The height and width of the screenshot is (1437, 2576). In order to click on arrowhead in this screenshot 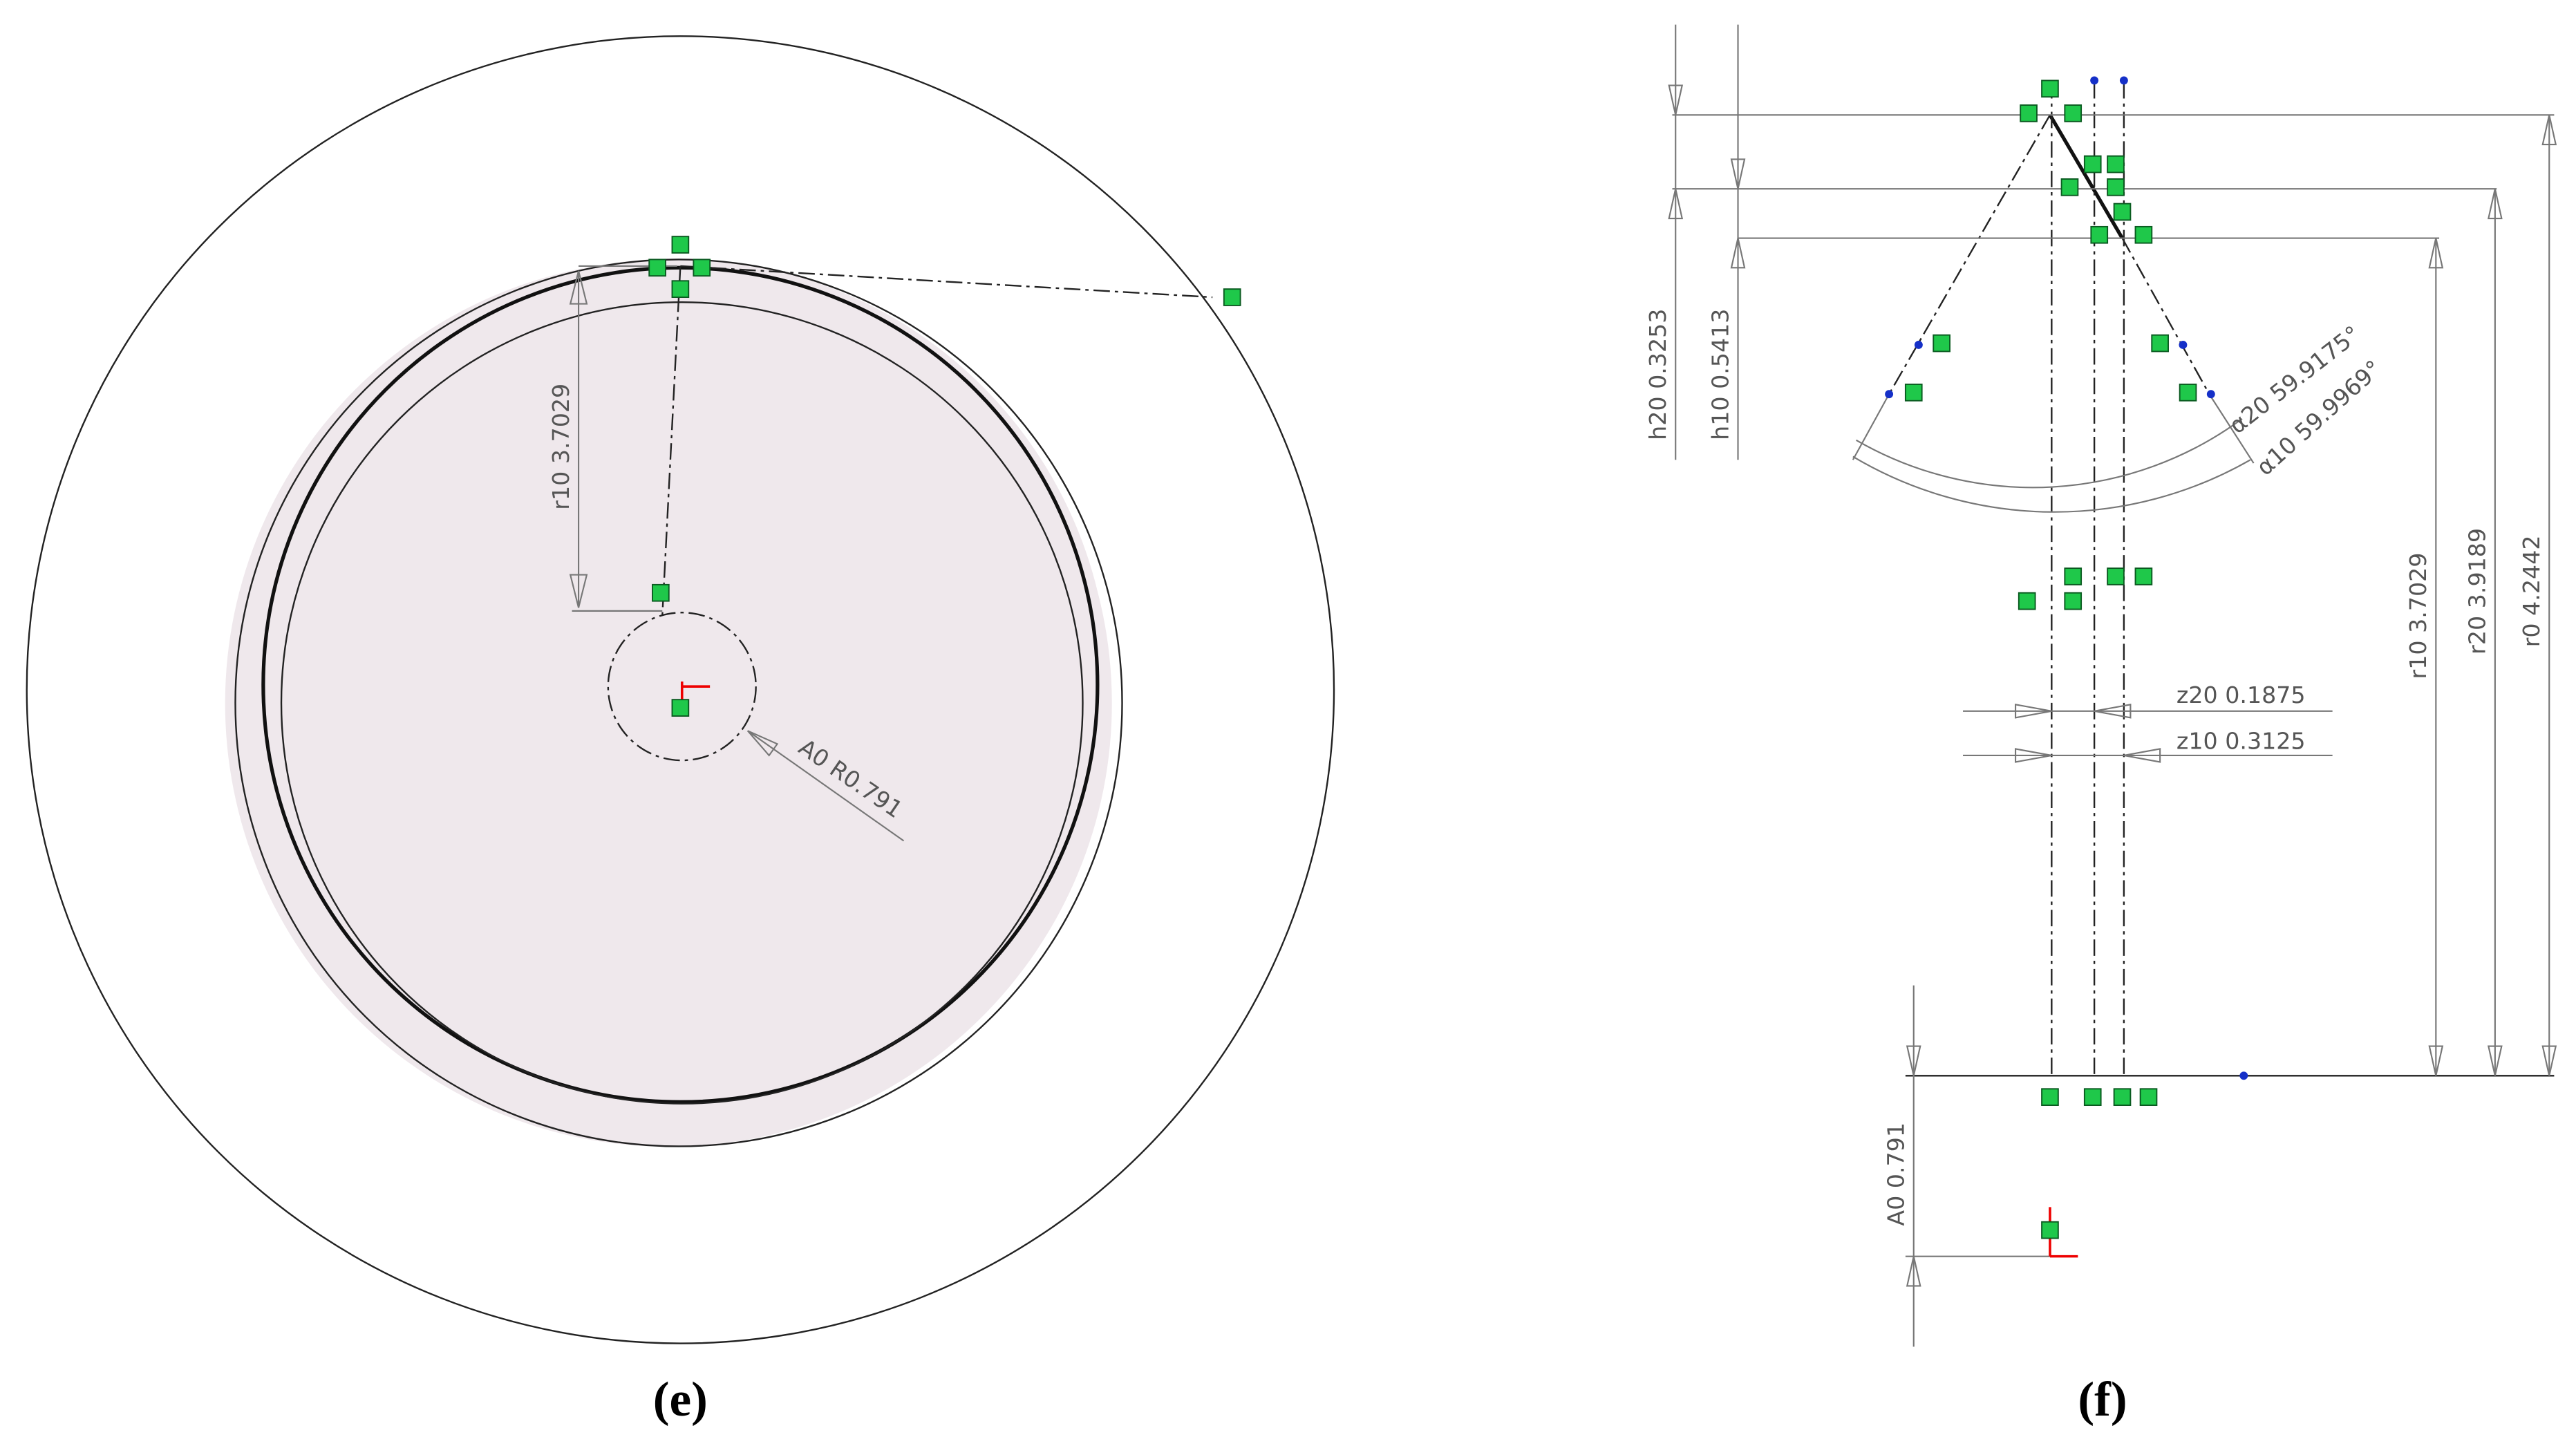, I will do `click(762, 743)`.